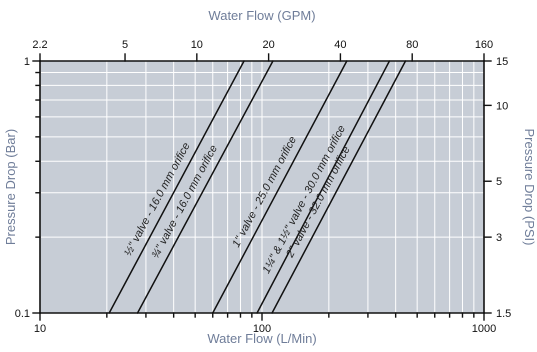 Image resolution: width=537 pixels, height=352 pixels. What do you see at coordinates (499, 182) in the screenshot?
I see `right-tick-label: 5` at bounding box center [499, 182].